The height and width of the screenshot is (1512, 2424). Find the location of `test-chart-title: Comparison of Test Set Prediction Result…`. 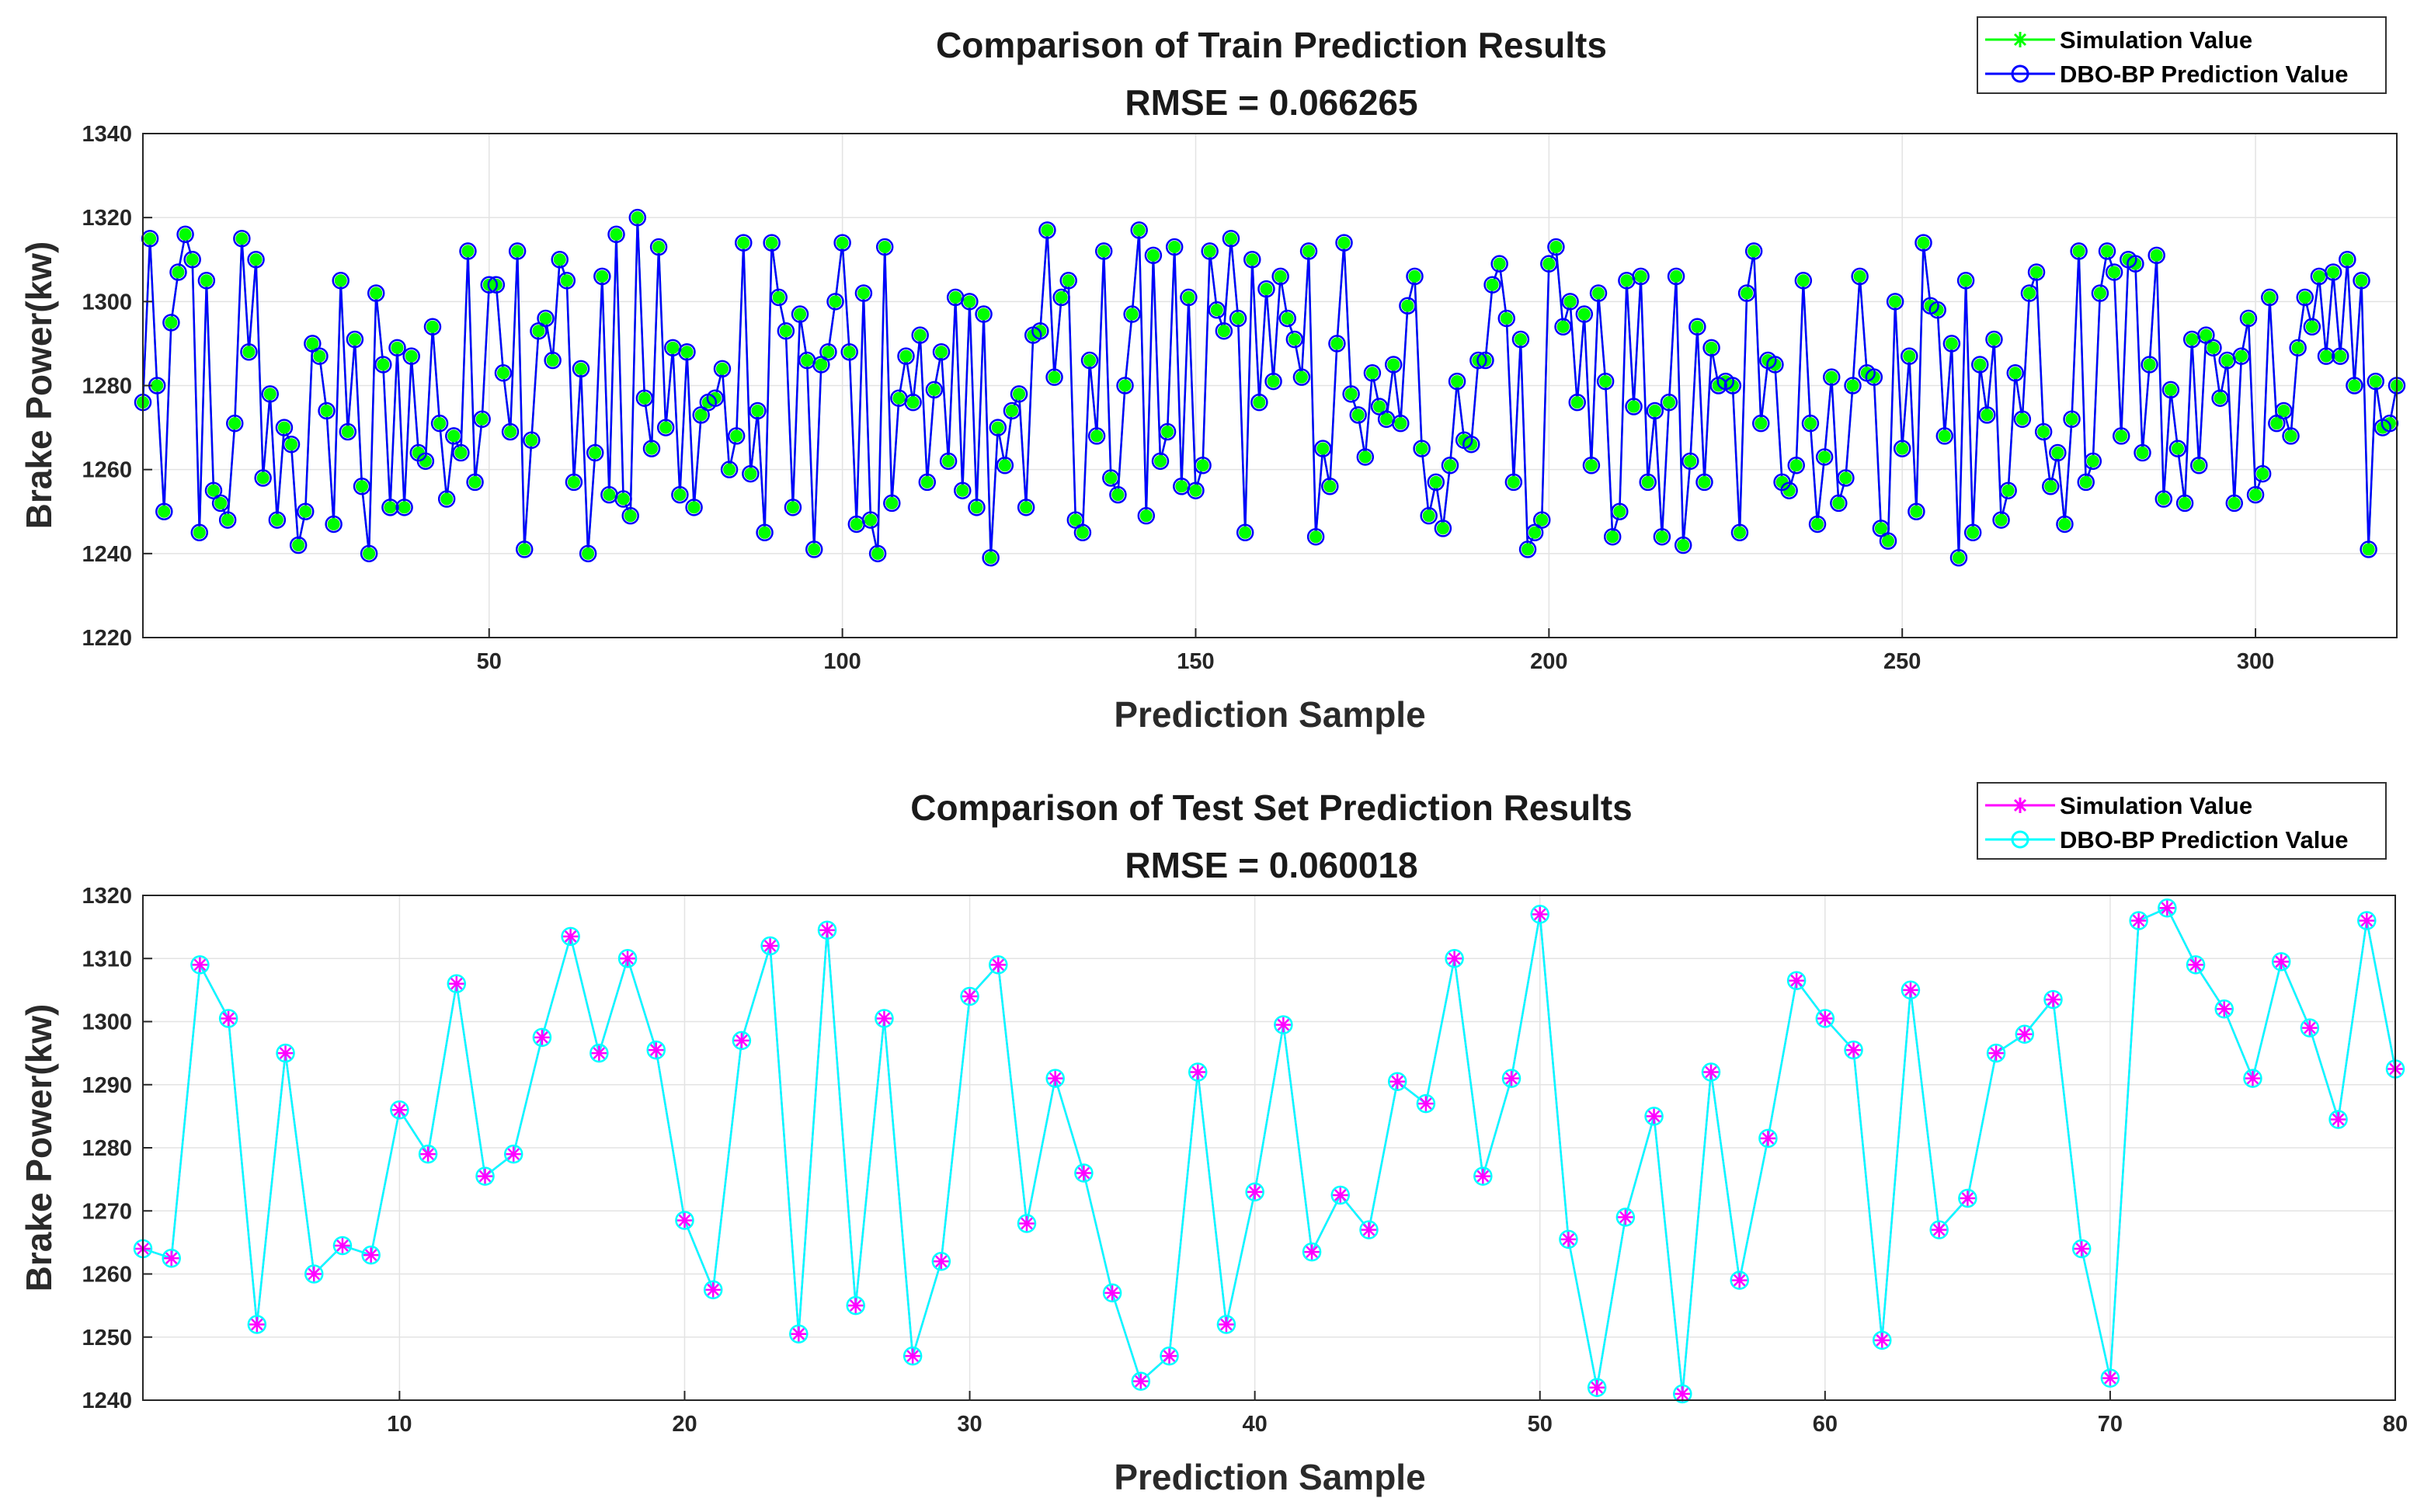

test-chart-title: Comparison of Test Set Prediction Result… is located at coordinates (1271, 808).